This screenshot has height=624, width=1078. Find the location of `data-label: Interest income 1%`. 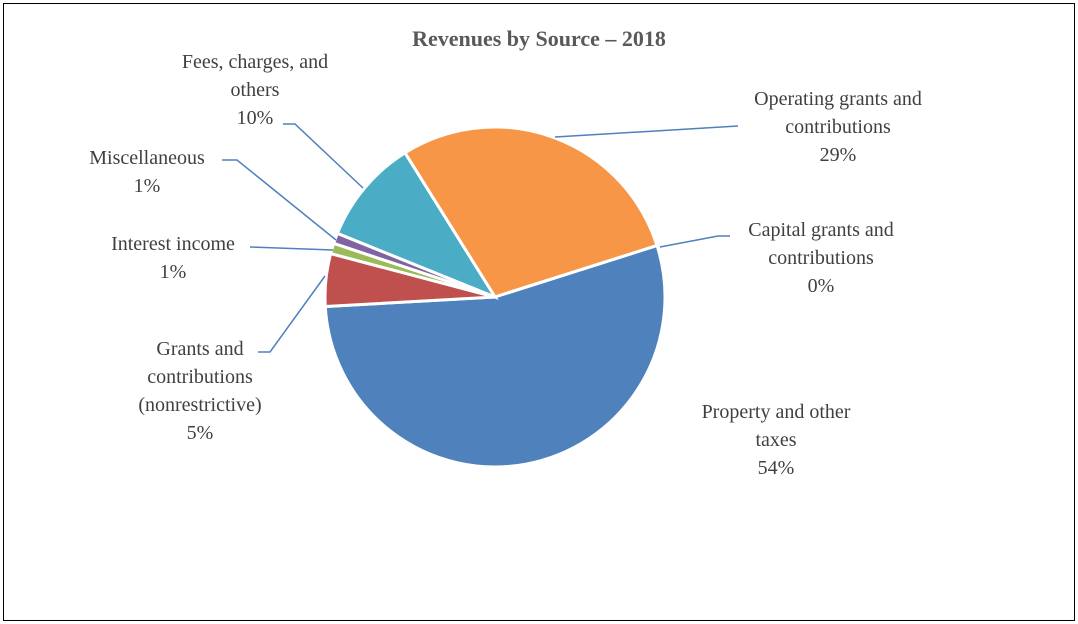

data-label: Interest income 1% is located at coordinates (173, 258).